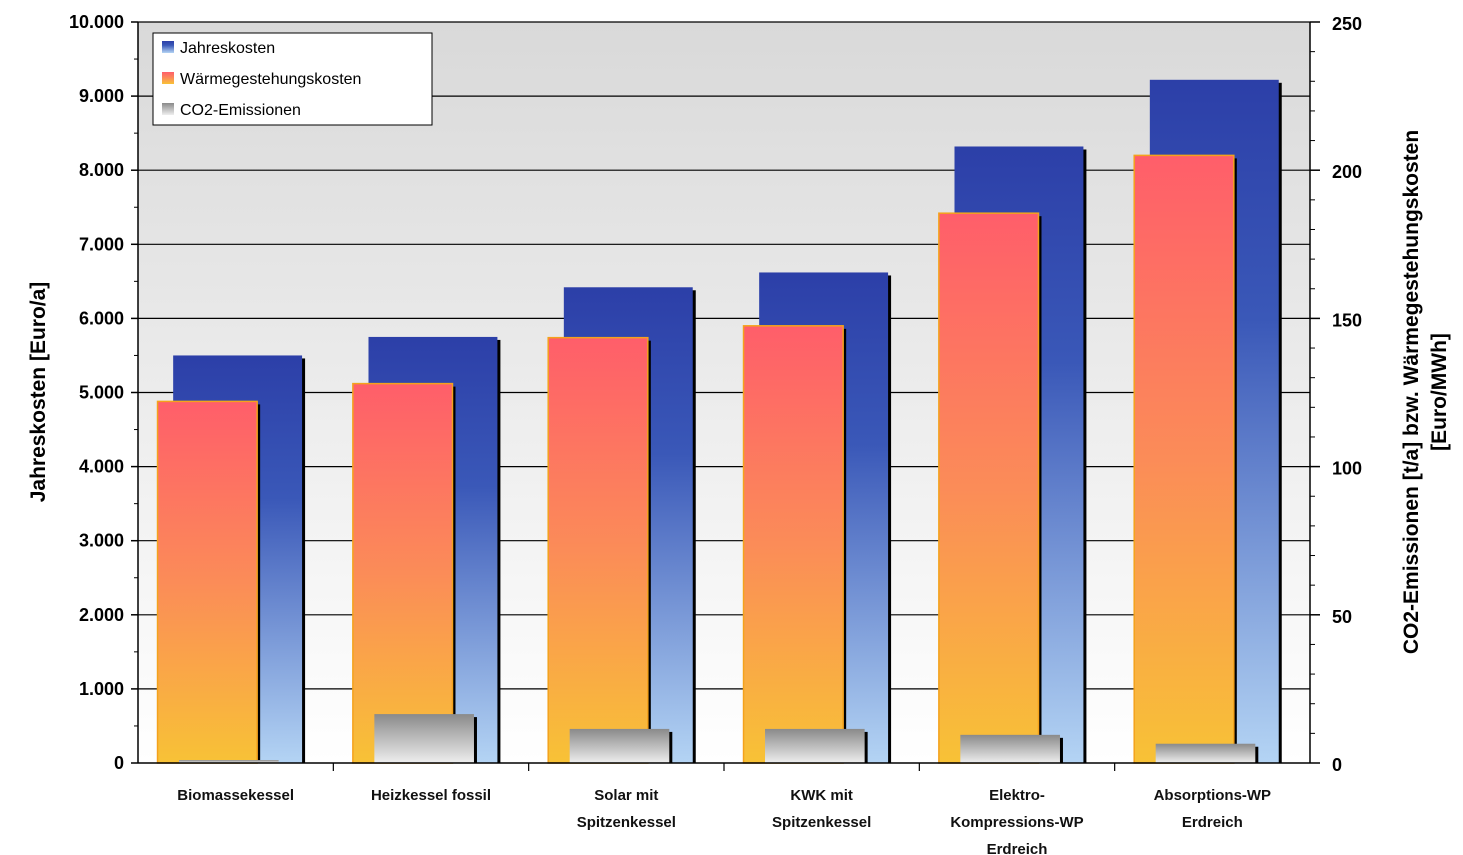 The image size is (1463, 855). What do you see at coordinates (227, 48) in the screenshot?
I see `legend-label-jahreskosten: Jahreskosten` at bounding box center [227, 48].